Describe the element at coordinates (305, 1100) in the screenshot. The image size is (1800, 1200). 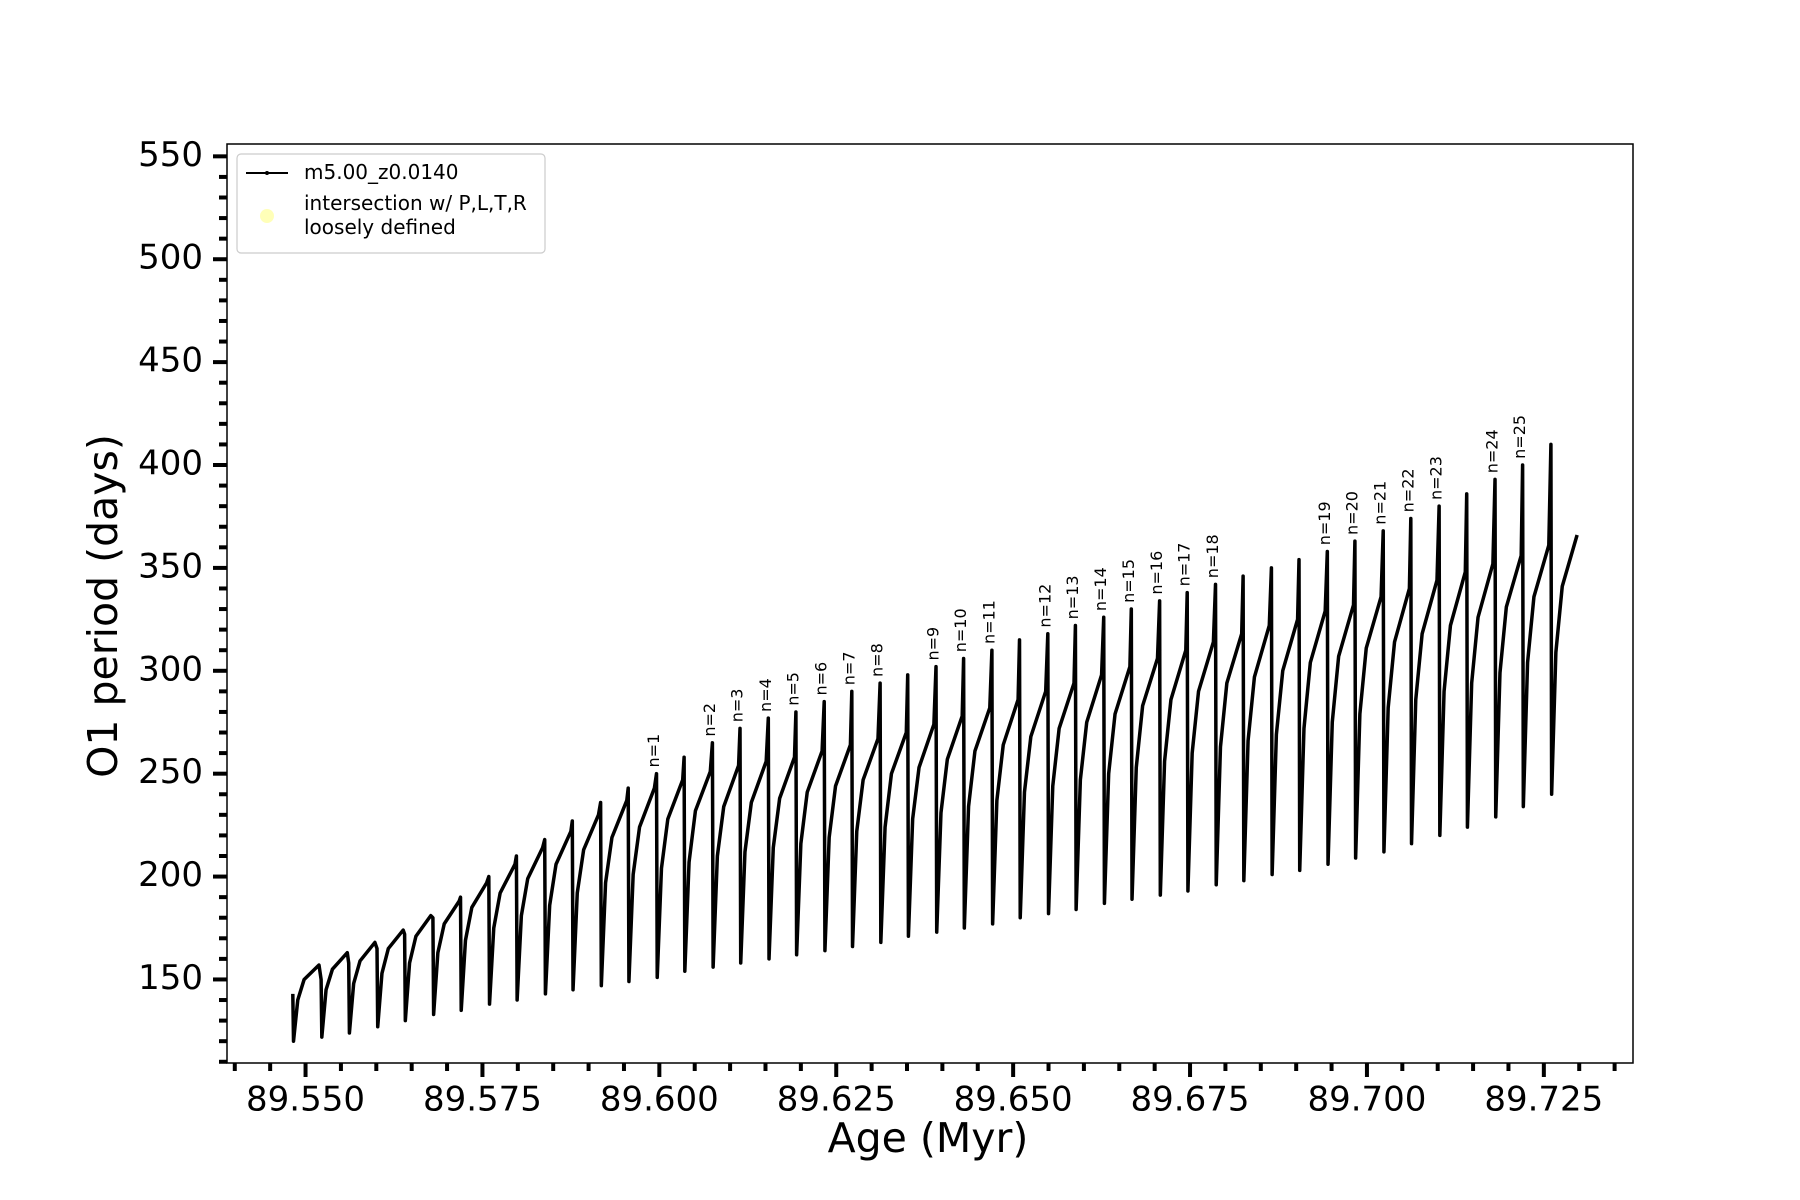
I see `x-tick-label: 89.550` at that location.